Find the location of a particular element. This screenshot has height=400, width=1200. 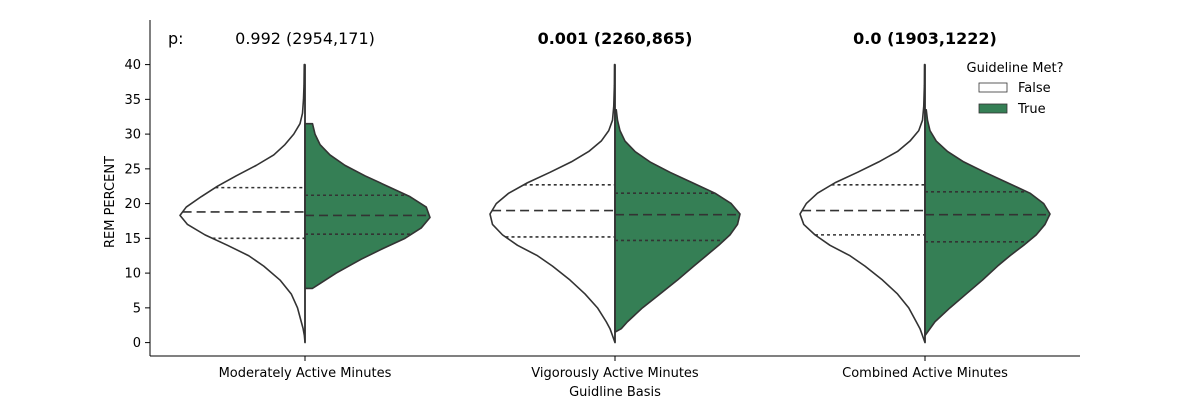

p-value-label: 0.992 (2954,171) is located at coordinates (305, 38).